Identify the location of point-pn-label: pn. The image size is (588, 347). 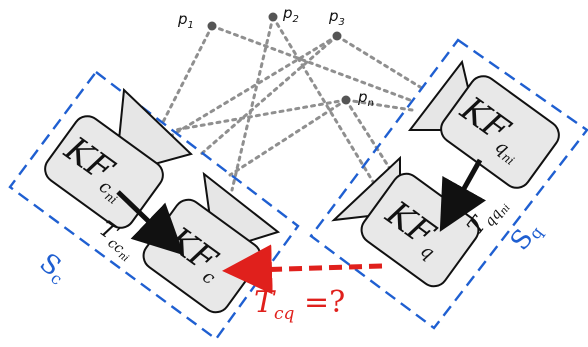
(365, 98).